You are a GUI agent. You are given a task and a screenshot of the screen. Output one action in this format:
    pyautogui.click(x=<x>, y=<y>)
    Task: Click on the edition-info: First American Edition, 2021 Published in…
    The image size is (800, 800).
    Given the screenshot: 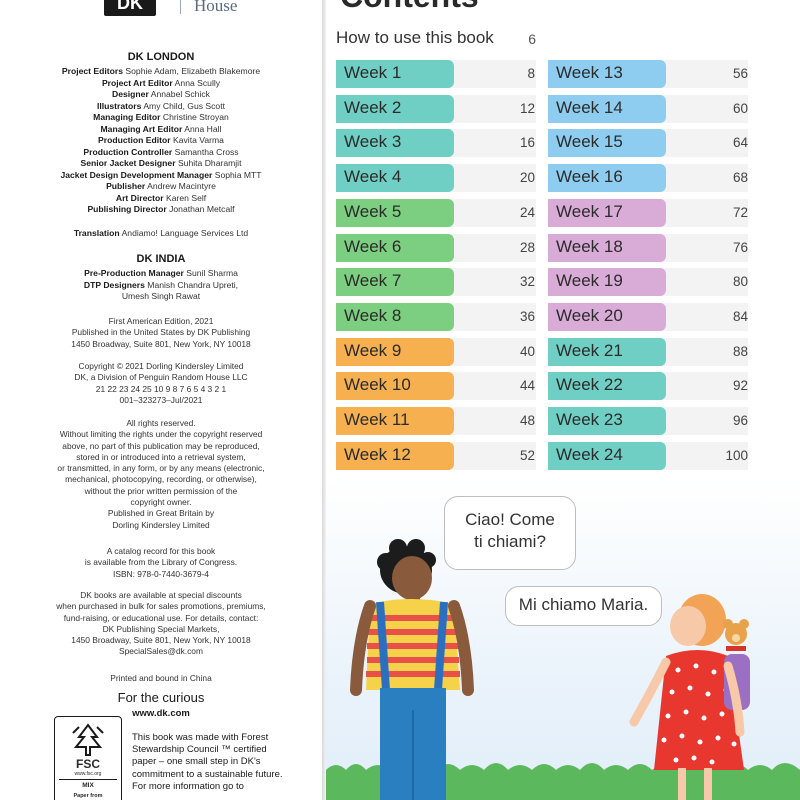 What is the action you would take?
    pyautogui.click(x=161, y=333)
    